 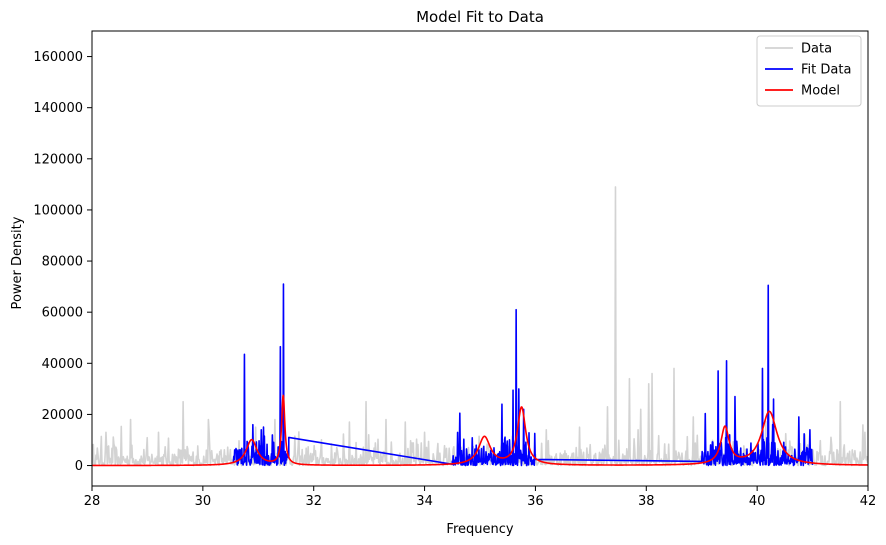 What do you see at coordinates (757, 501) in the screenshot?
I see `x-tick-label: 40` at bounding box center [757, 501].